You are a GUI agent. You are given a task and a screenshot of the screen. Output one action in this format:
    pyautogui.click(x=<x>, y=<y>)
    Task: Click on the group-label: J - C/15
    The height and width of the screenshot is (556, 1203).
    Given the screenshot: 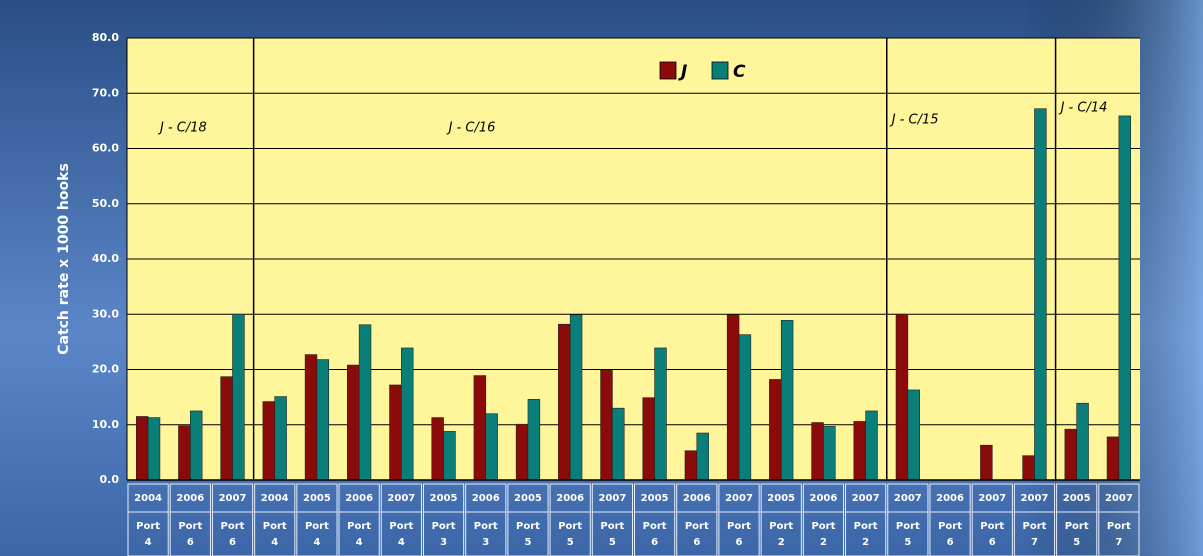 What is the action you would take?
    pyautogui.click(x=914, y=120)
    